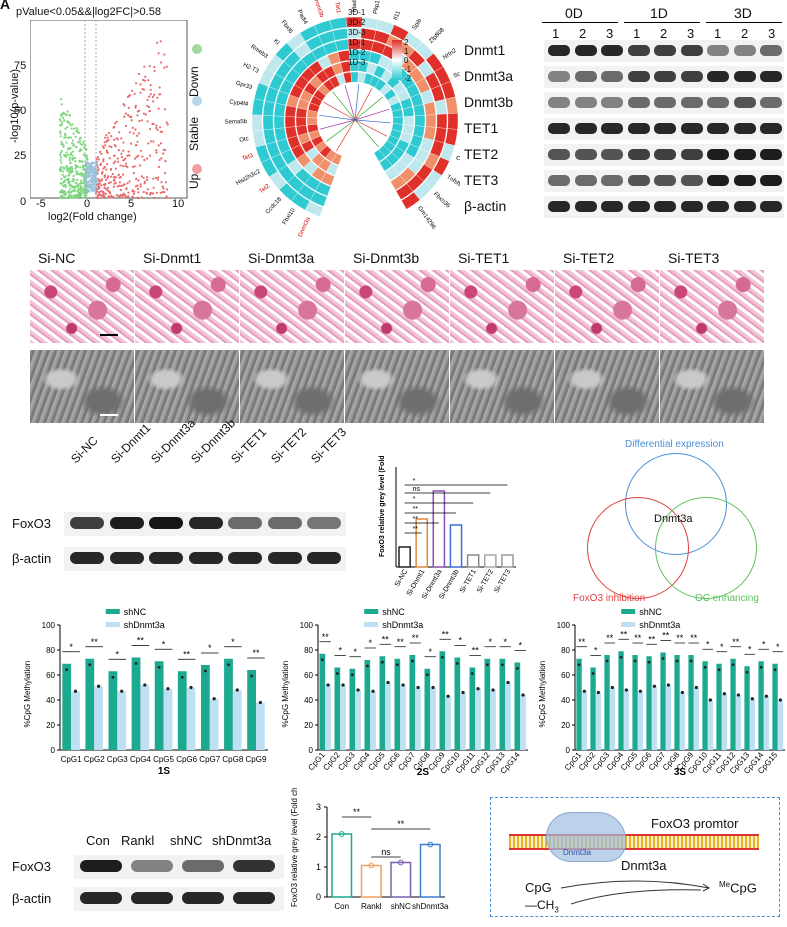 The width and height of the screenshot is (787, 927). Describe the element at coordinates (341, 906) in the screenshot. I see `x-tick-label: Con` at that location.